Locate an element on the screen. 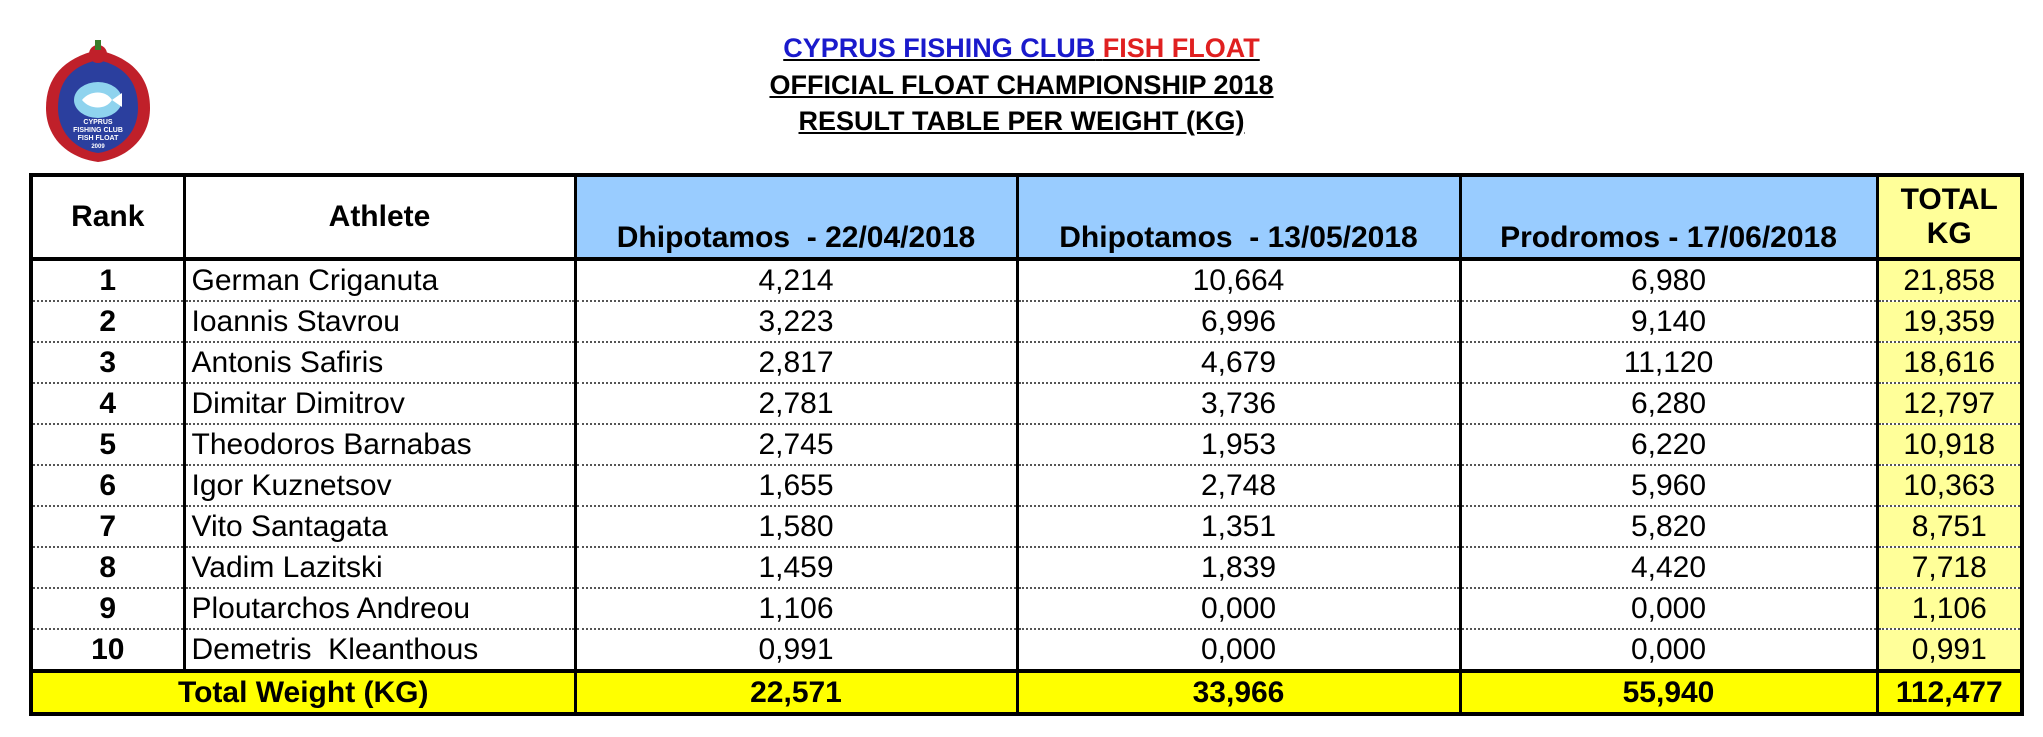 This screenshot has height=737, width=2043. column-header: Athlete is located at coordinates (379, 218).